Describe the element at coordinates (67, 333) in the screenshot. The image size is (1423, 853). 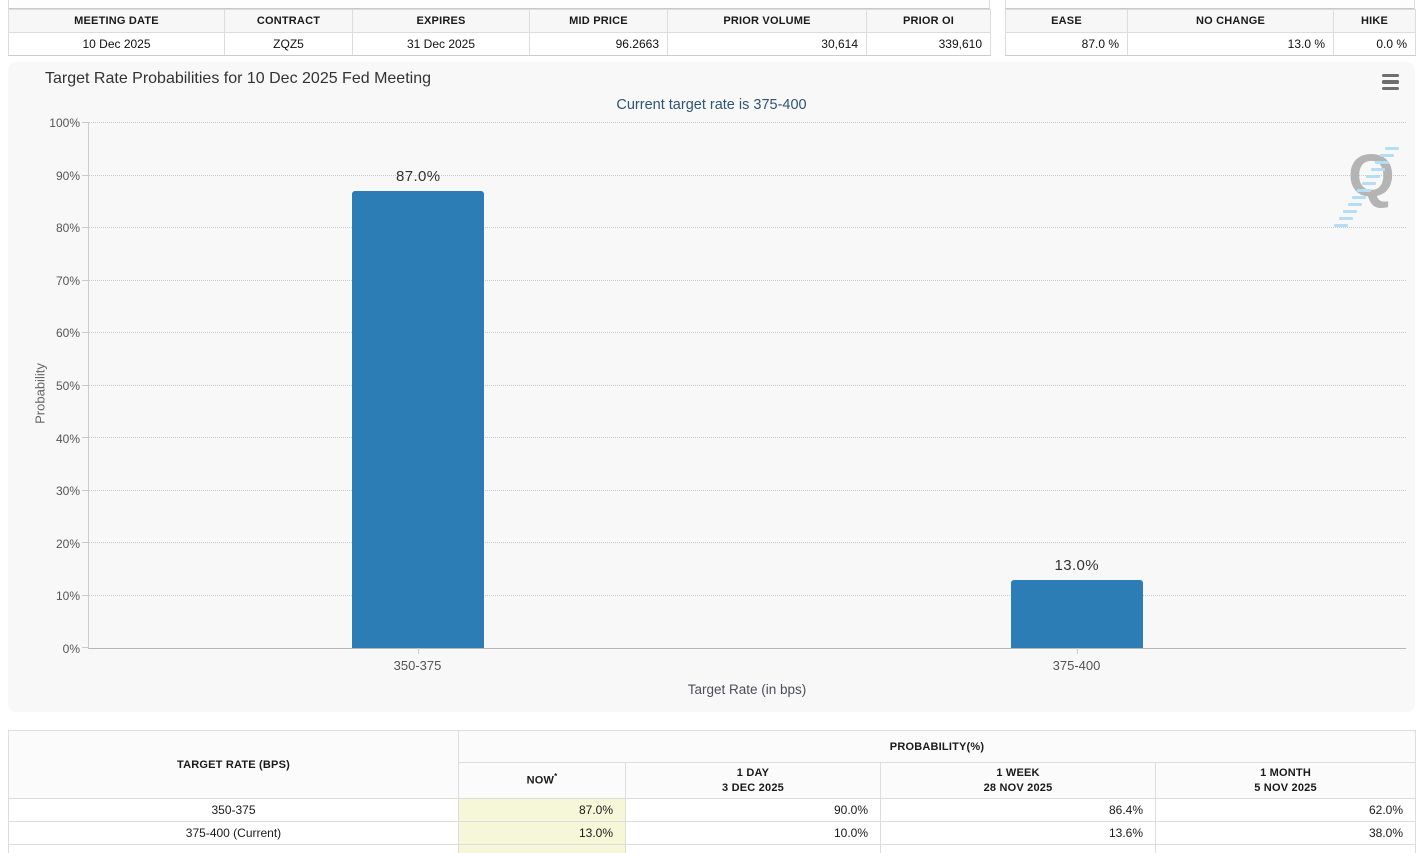
I see `y-tick-label: 60%` at that location.